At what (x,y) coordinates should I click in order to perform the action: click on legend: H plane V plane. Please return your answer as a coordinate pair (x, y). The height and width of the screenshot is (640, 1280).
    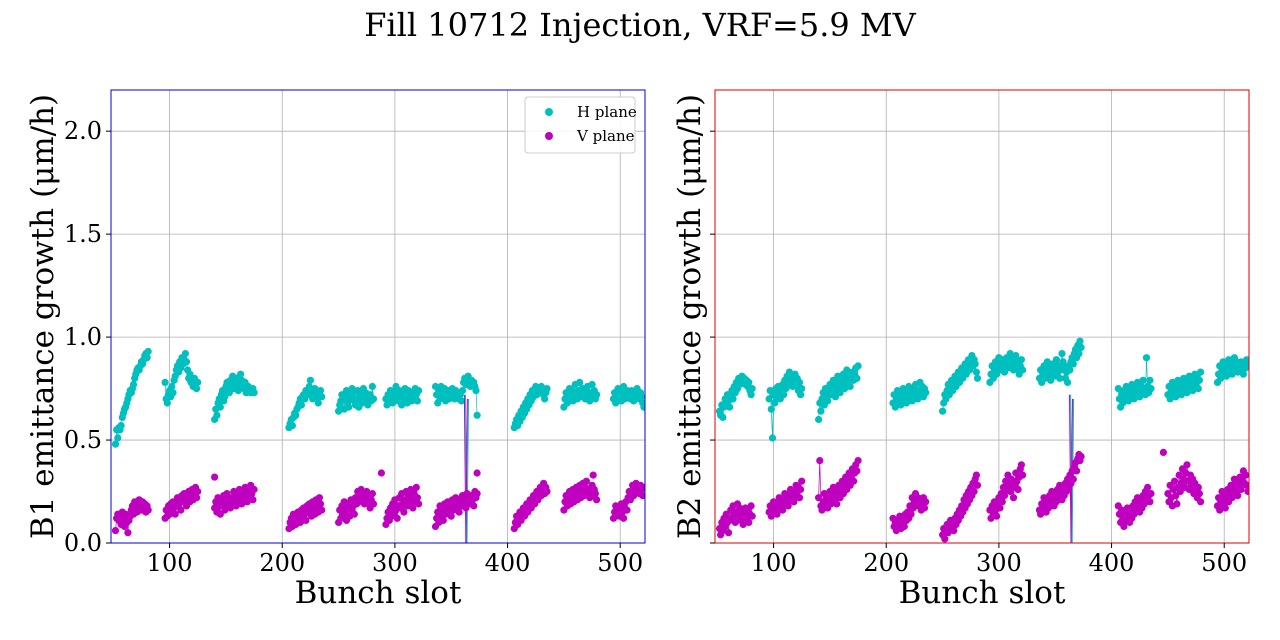
    Looking at the image, I should click on (580, 125).